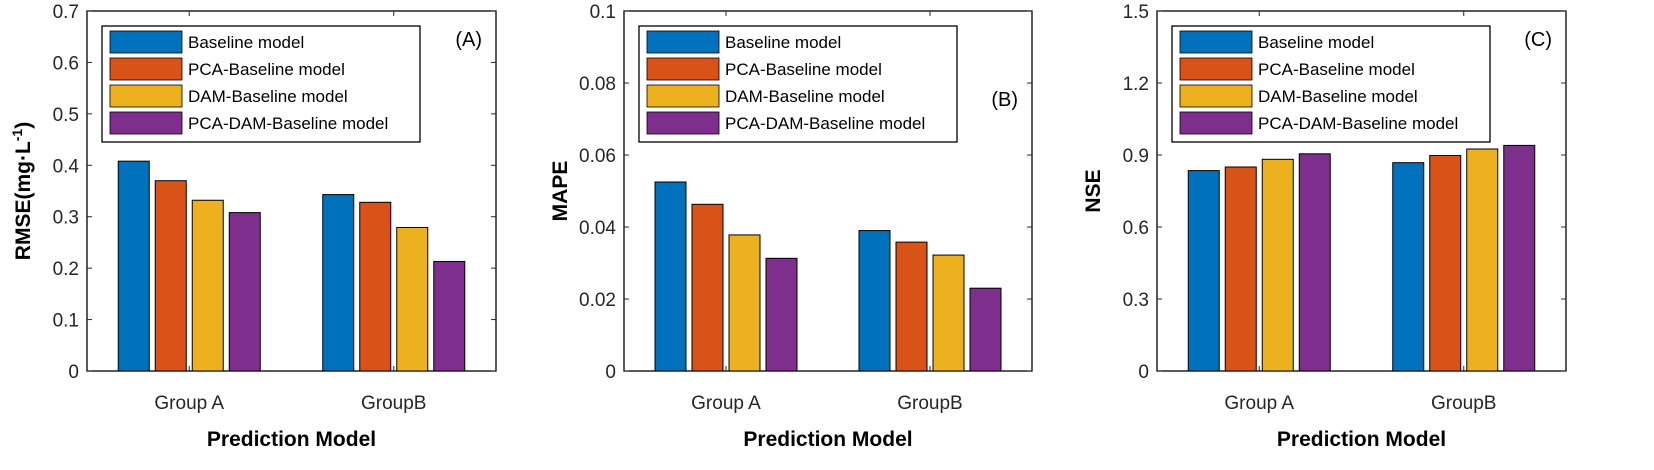  What do you see at coordinates (597, 156) in the screenshot?
I see `y-tick-label: 0.06` at bounding box center [597, 156].